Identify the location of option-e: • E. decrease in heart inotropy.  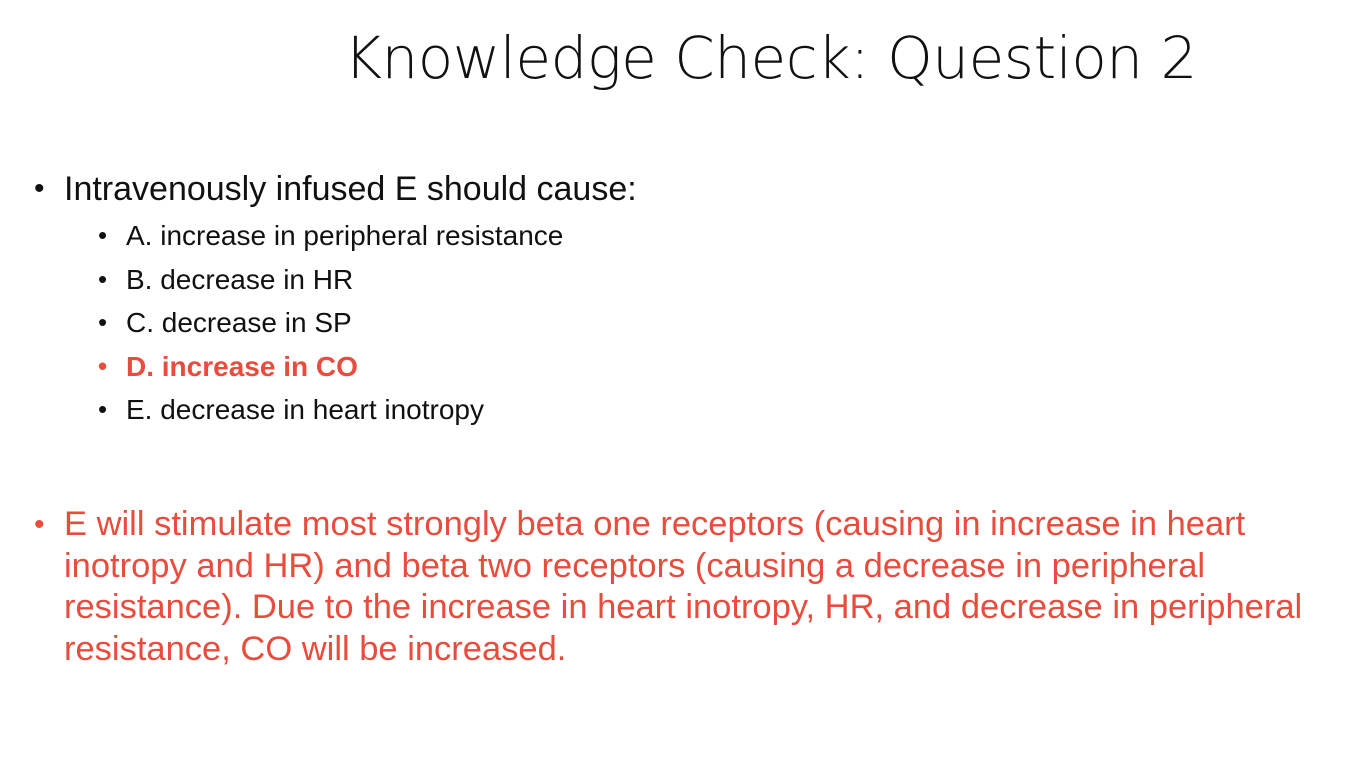
(666, 410).